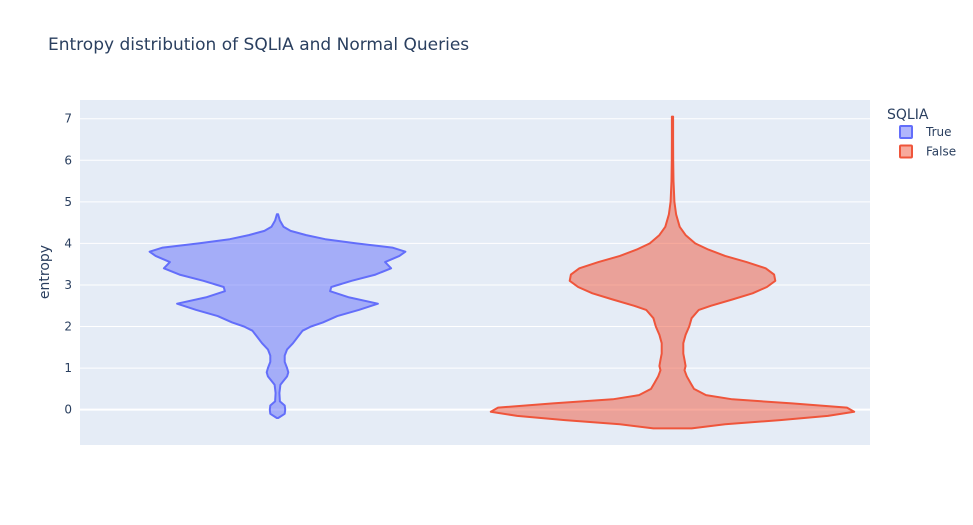 The image size is (973, 525). I want to click on legend: True False, so click(927, 142).